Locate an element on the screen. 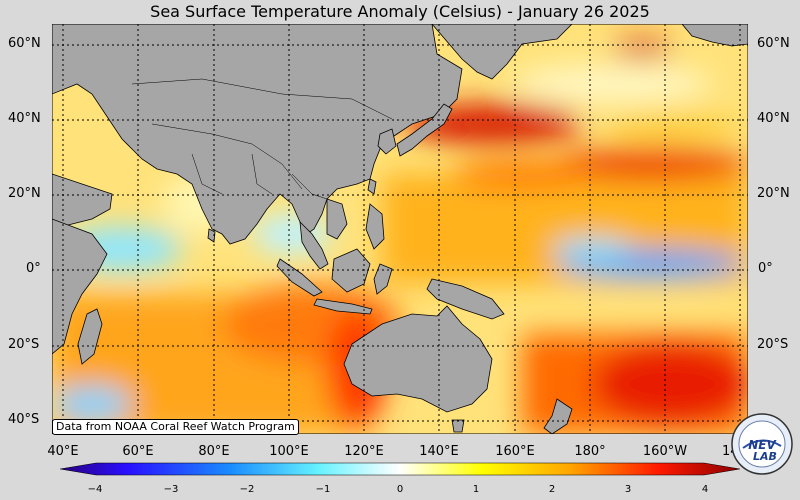  lat-label-20s-left: 20°S is located at coordinates (24, 344).